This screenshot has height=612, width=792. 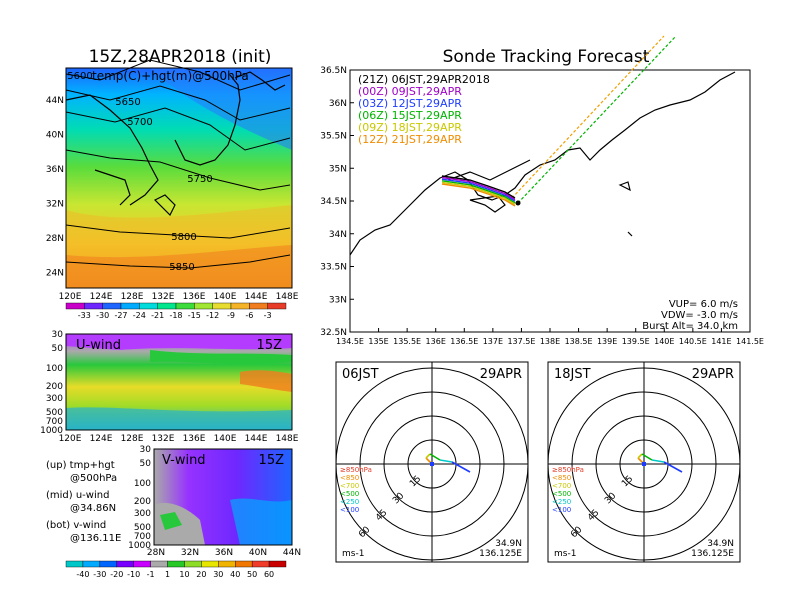 What do you see at coordinates (712, 554) in the screenshot?
I see `hodograph-lon: 136.125E` at bounding box center [712, 554].